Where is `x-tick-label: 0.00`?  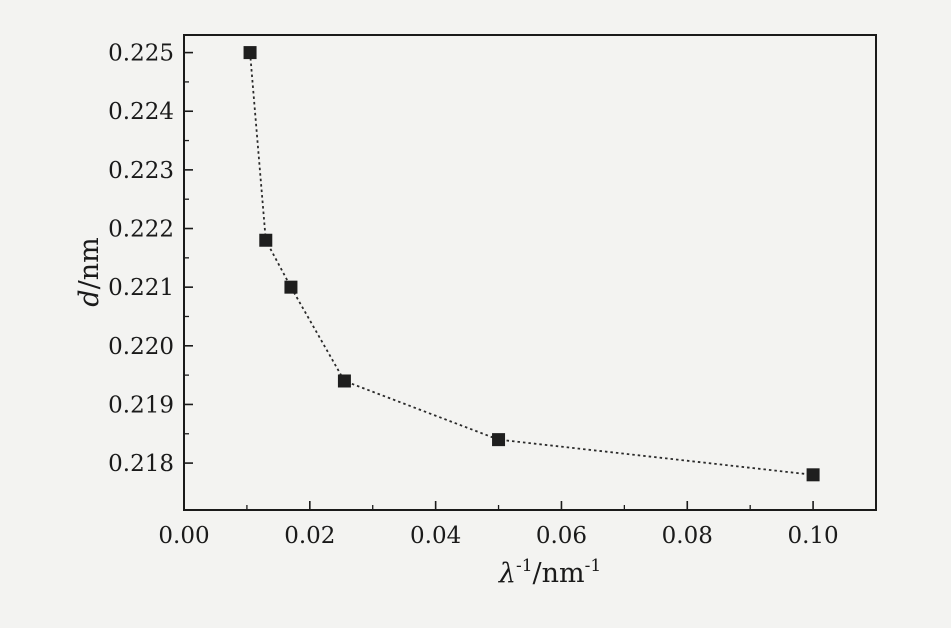
x-tick-label: 0.00 is located at coordinates (183, 536).